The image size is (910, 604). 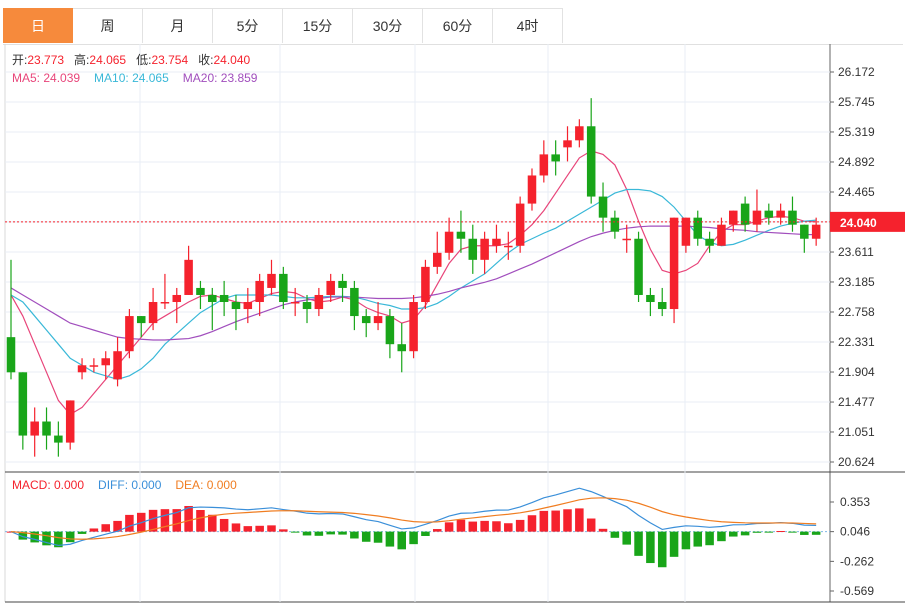 I want to click on ytick-label-2: 25.319, so click(x=856, y=132).